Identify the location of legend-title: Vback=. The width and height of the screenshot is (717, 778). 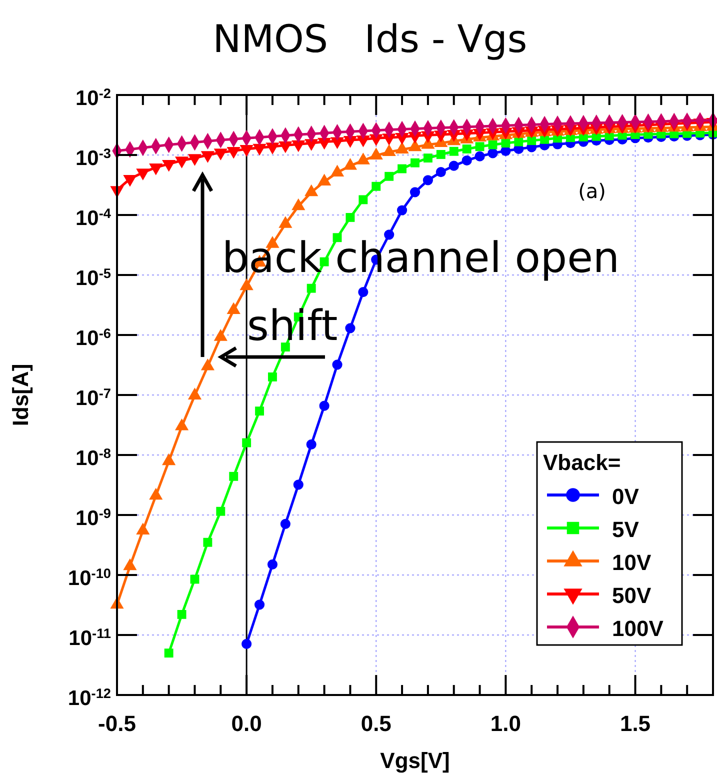
(582, 462).